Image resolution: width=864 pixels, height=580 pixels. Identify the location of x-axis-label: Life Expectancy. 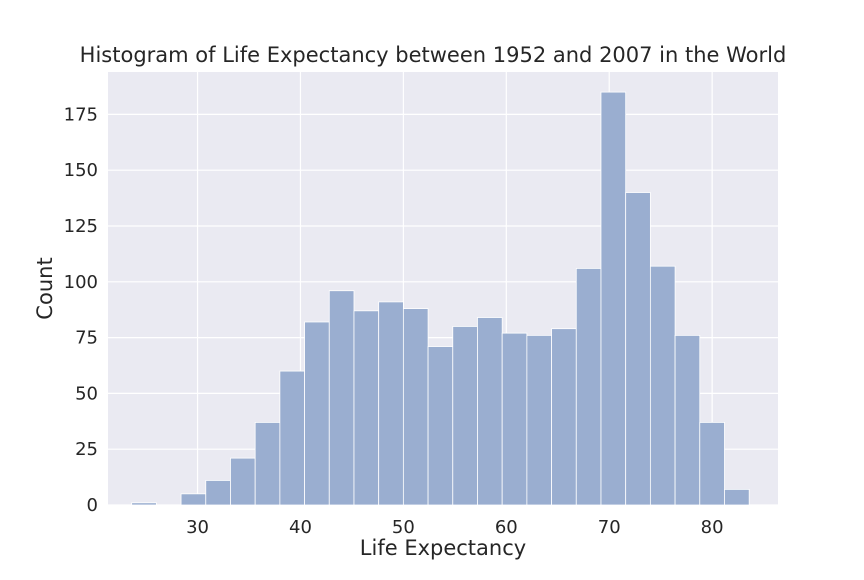
(443, 548).